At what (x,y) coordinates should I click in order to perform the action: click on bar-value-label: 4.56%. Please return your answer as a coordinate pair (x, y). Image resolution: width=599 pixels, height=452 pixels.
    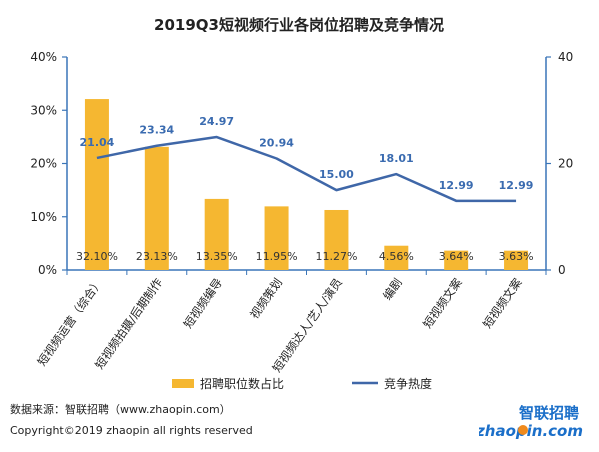
    Looking at the image, I should click on (396, 256).